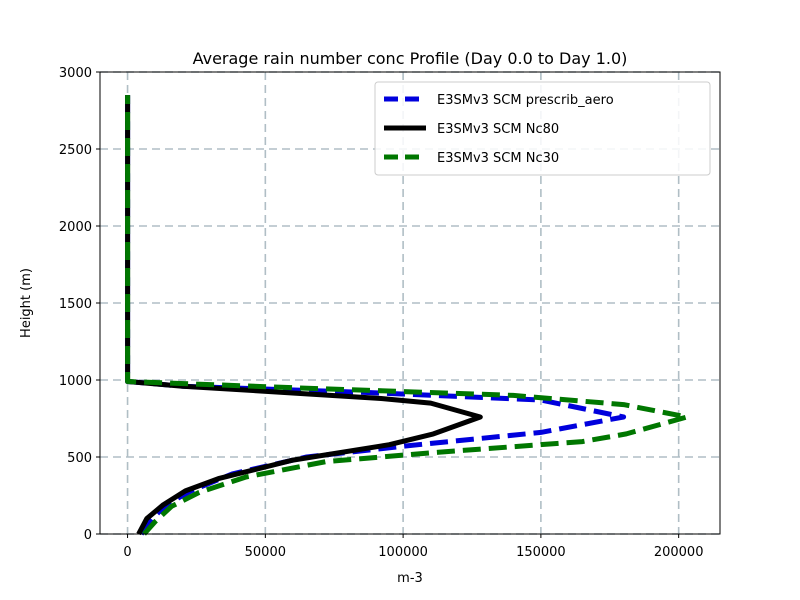 The width and height of the screenshot is (800, 600). Describe the element at coordinates (127, 552) in the screenshot. I see `x-tick-label: 0` at that location.